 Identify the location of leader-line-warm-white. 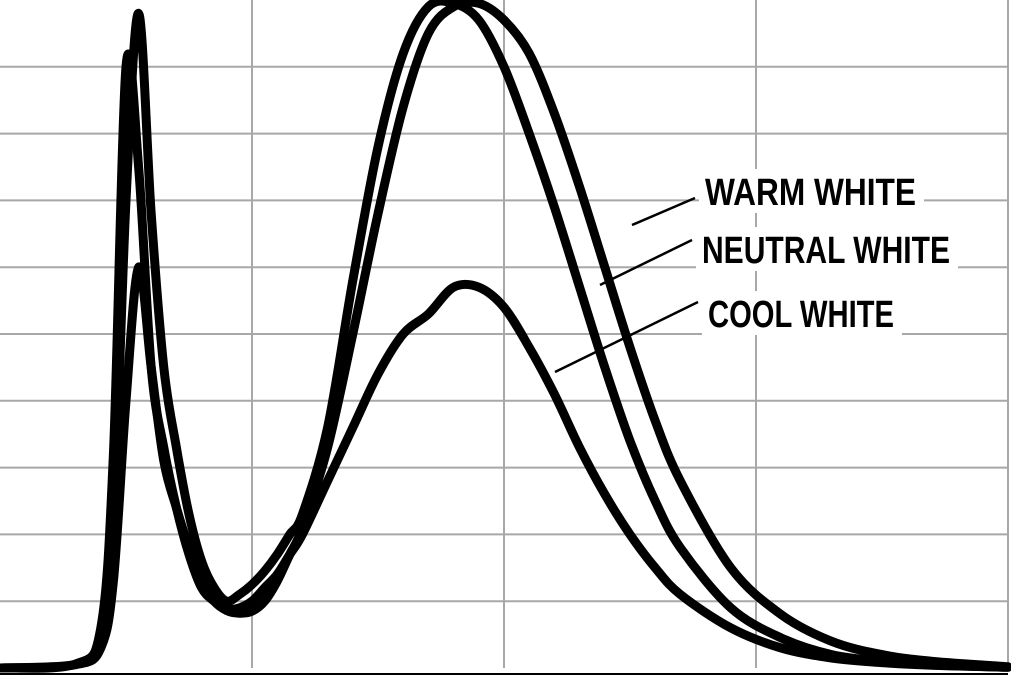
(663, 211).